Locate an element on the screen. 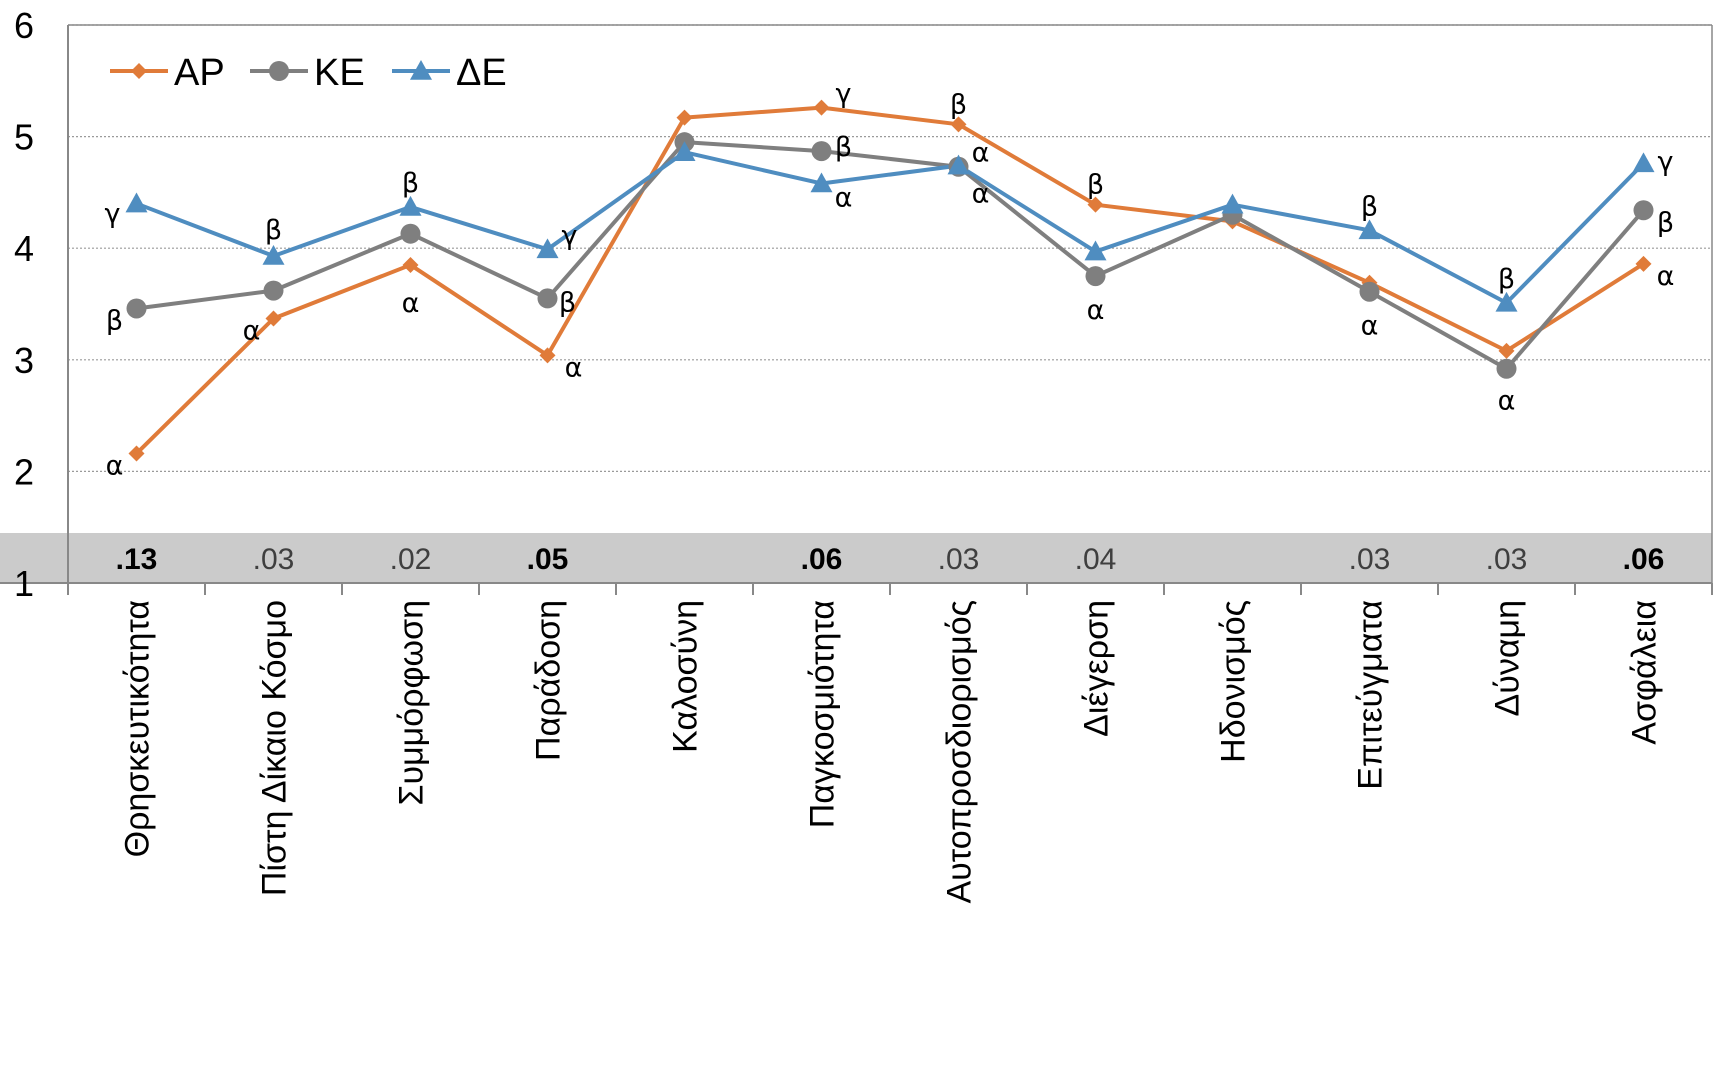 This screenshot has width=1718, height=1066. category-label: Αυτοπροσδιορισμός is located at coordinates (960, 752).